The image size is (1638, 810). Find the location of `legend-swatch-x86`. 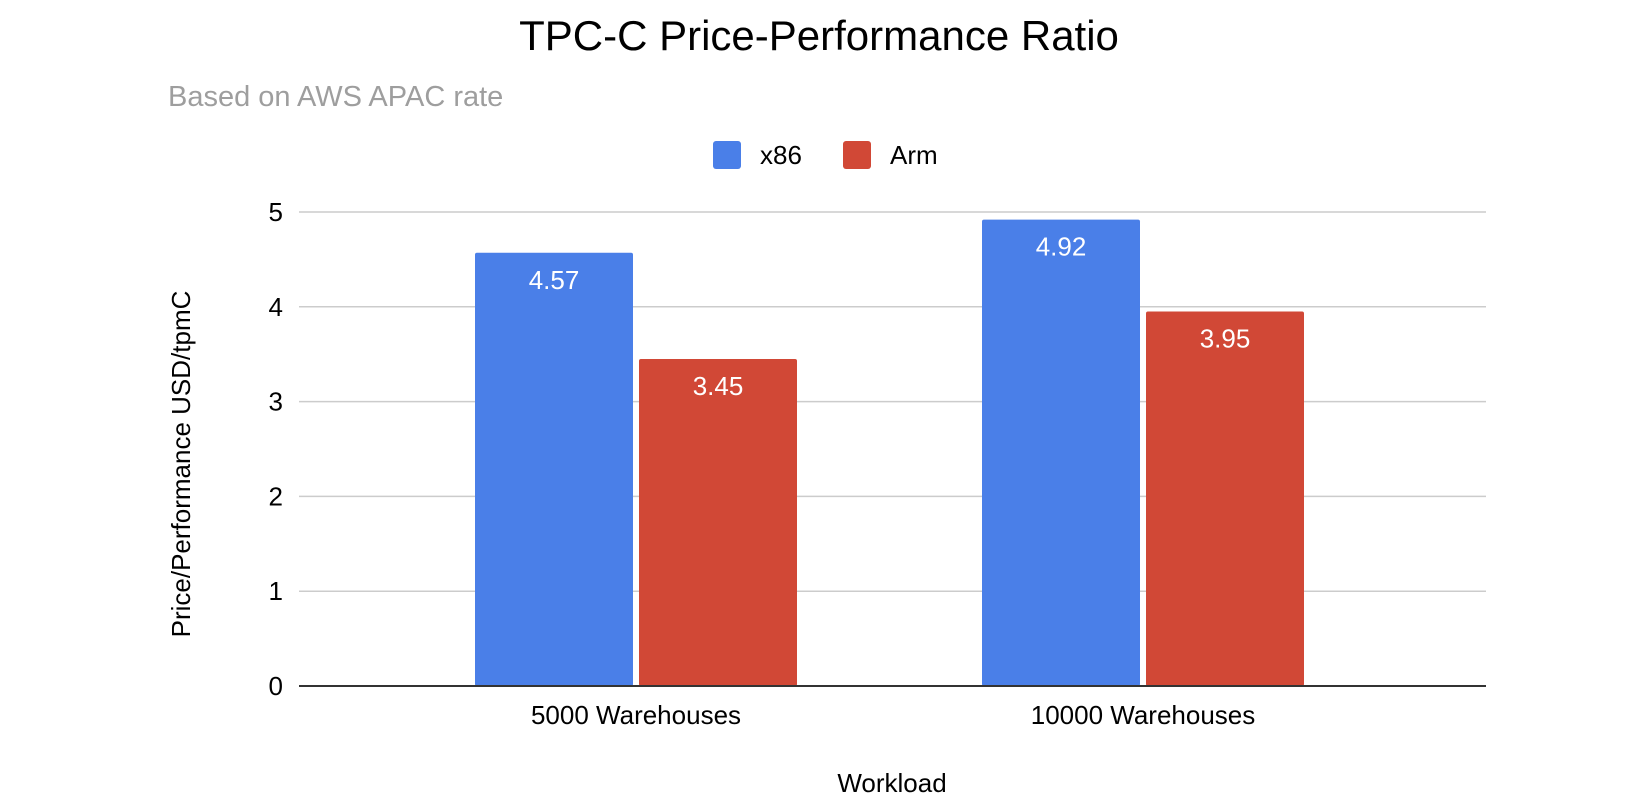

legend-swatch-x86 is located at coordinates (727, 155).